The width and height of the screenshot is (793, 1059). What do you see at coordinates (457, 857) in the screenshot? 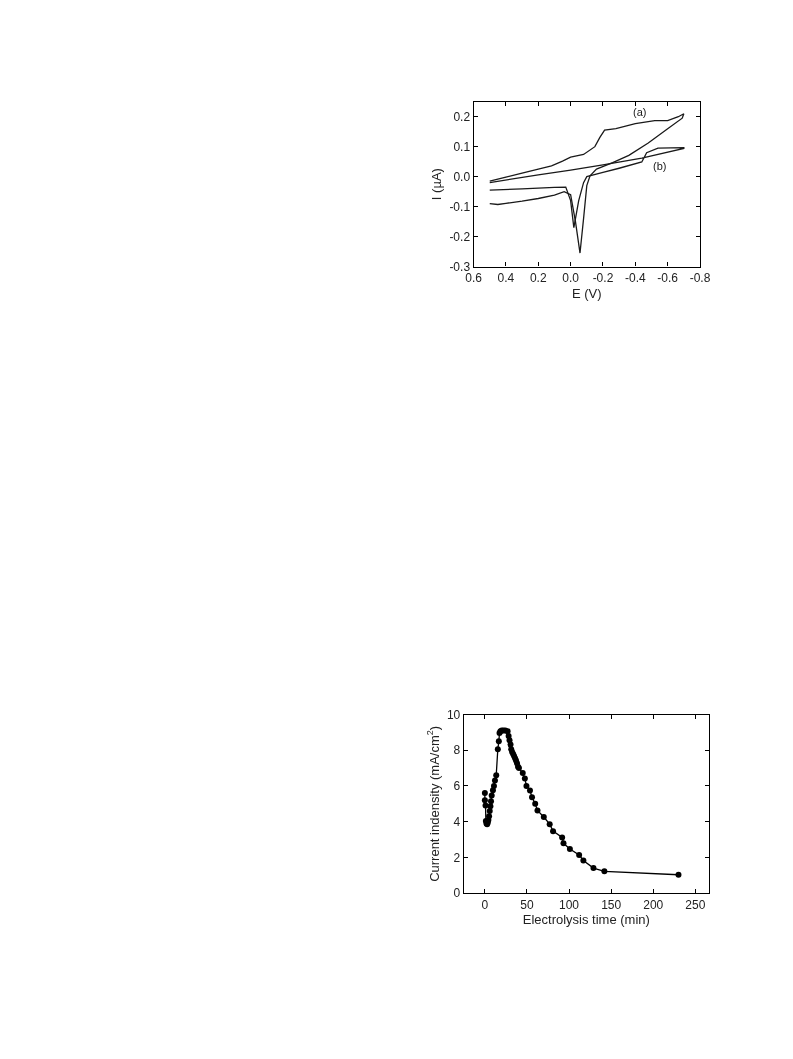
I see `y-tick-label: 2` at bounding box center [457, 857].